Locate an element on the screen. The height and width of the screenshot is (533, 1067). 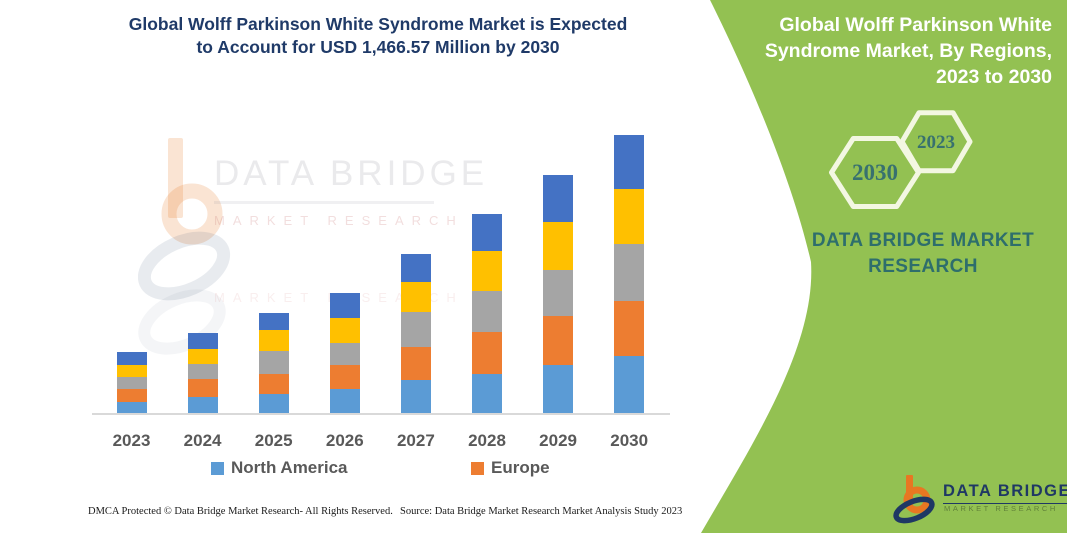
bar-segment-2027-s0 is located at coordinates (415, 396).